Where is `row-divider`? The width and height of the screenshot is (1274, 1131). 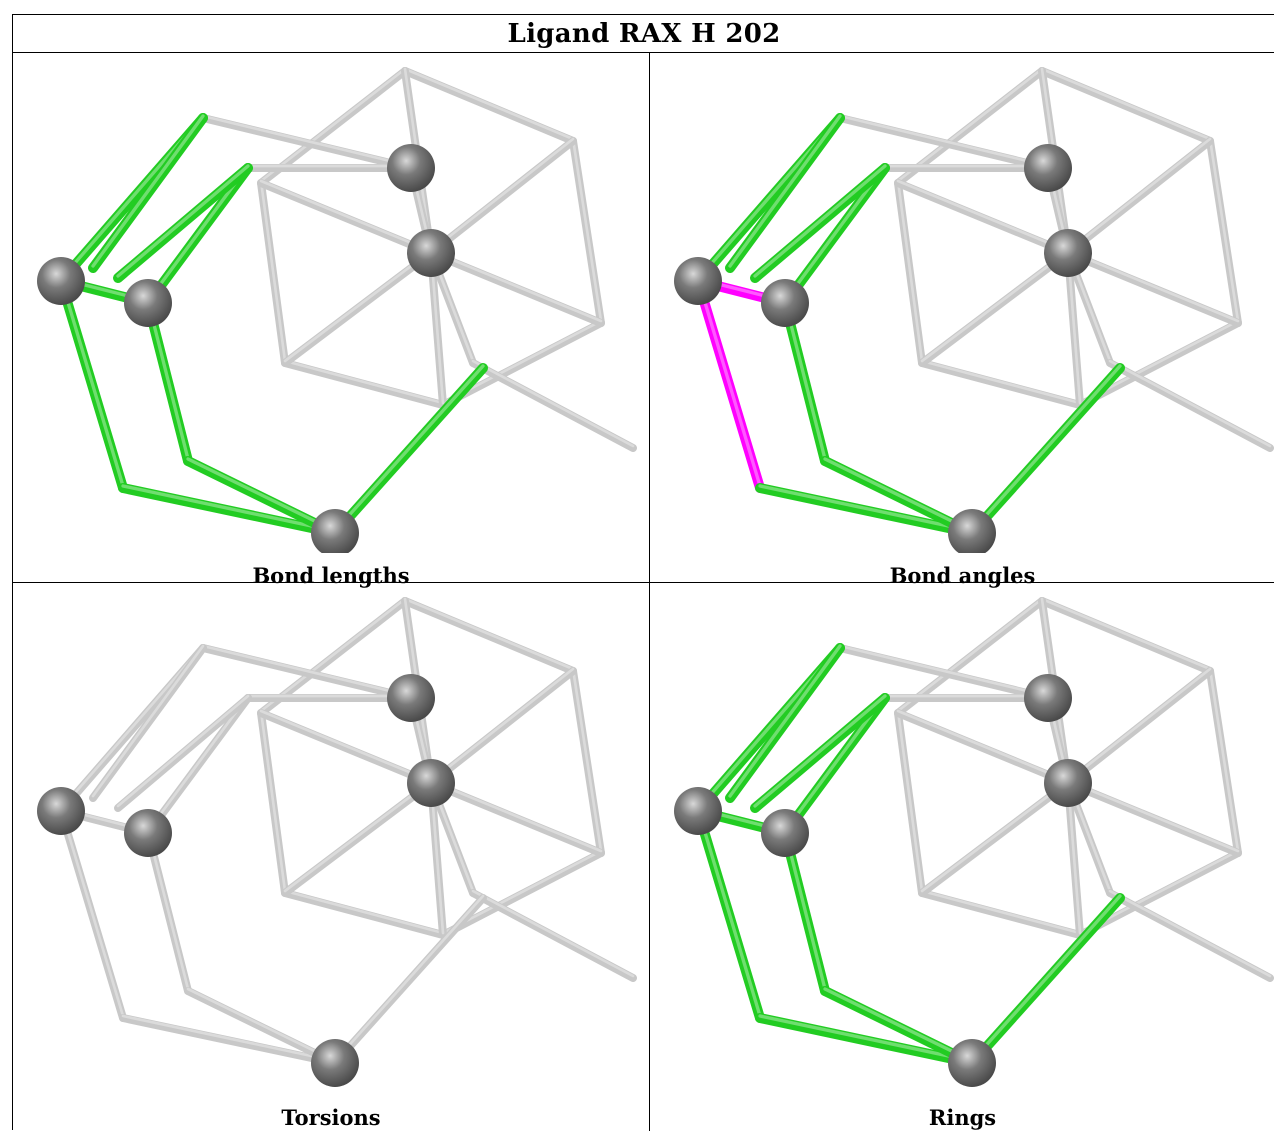
row-divider is located at coordinates (643, 582).